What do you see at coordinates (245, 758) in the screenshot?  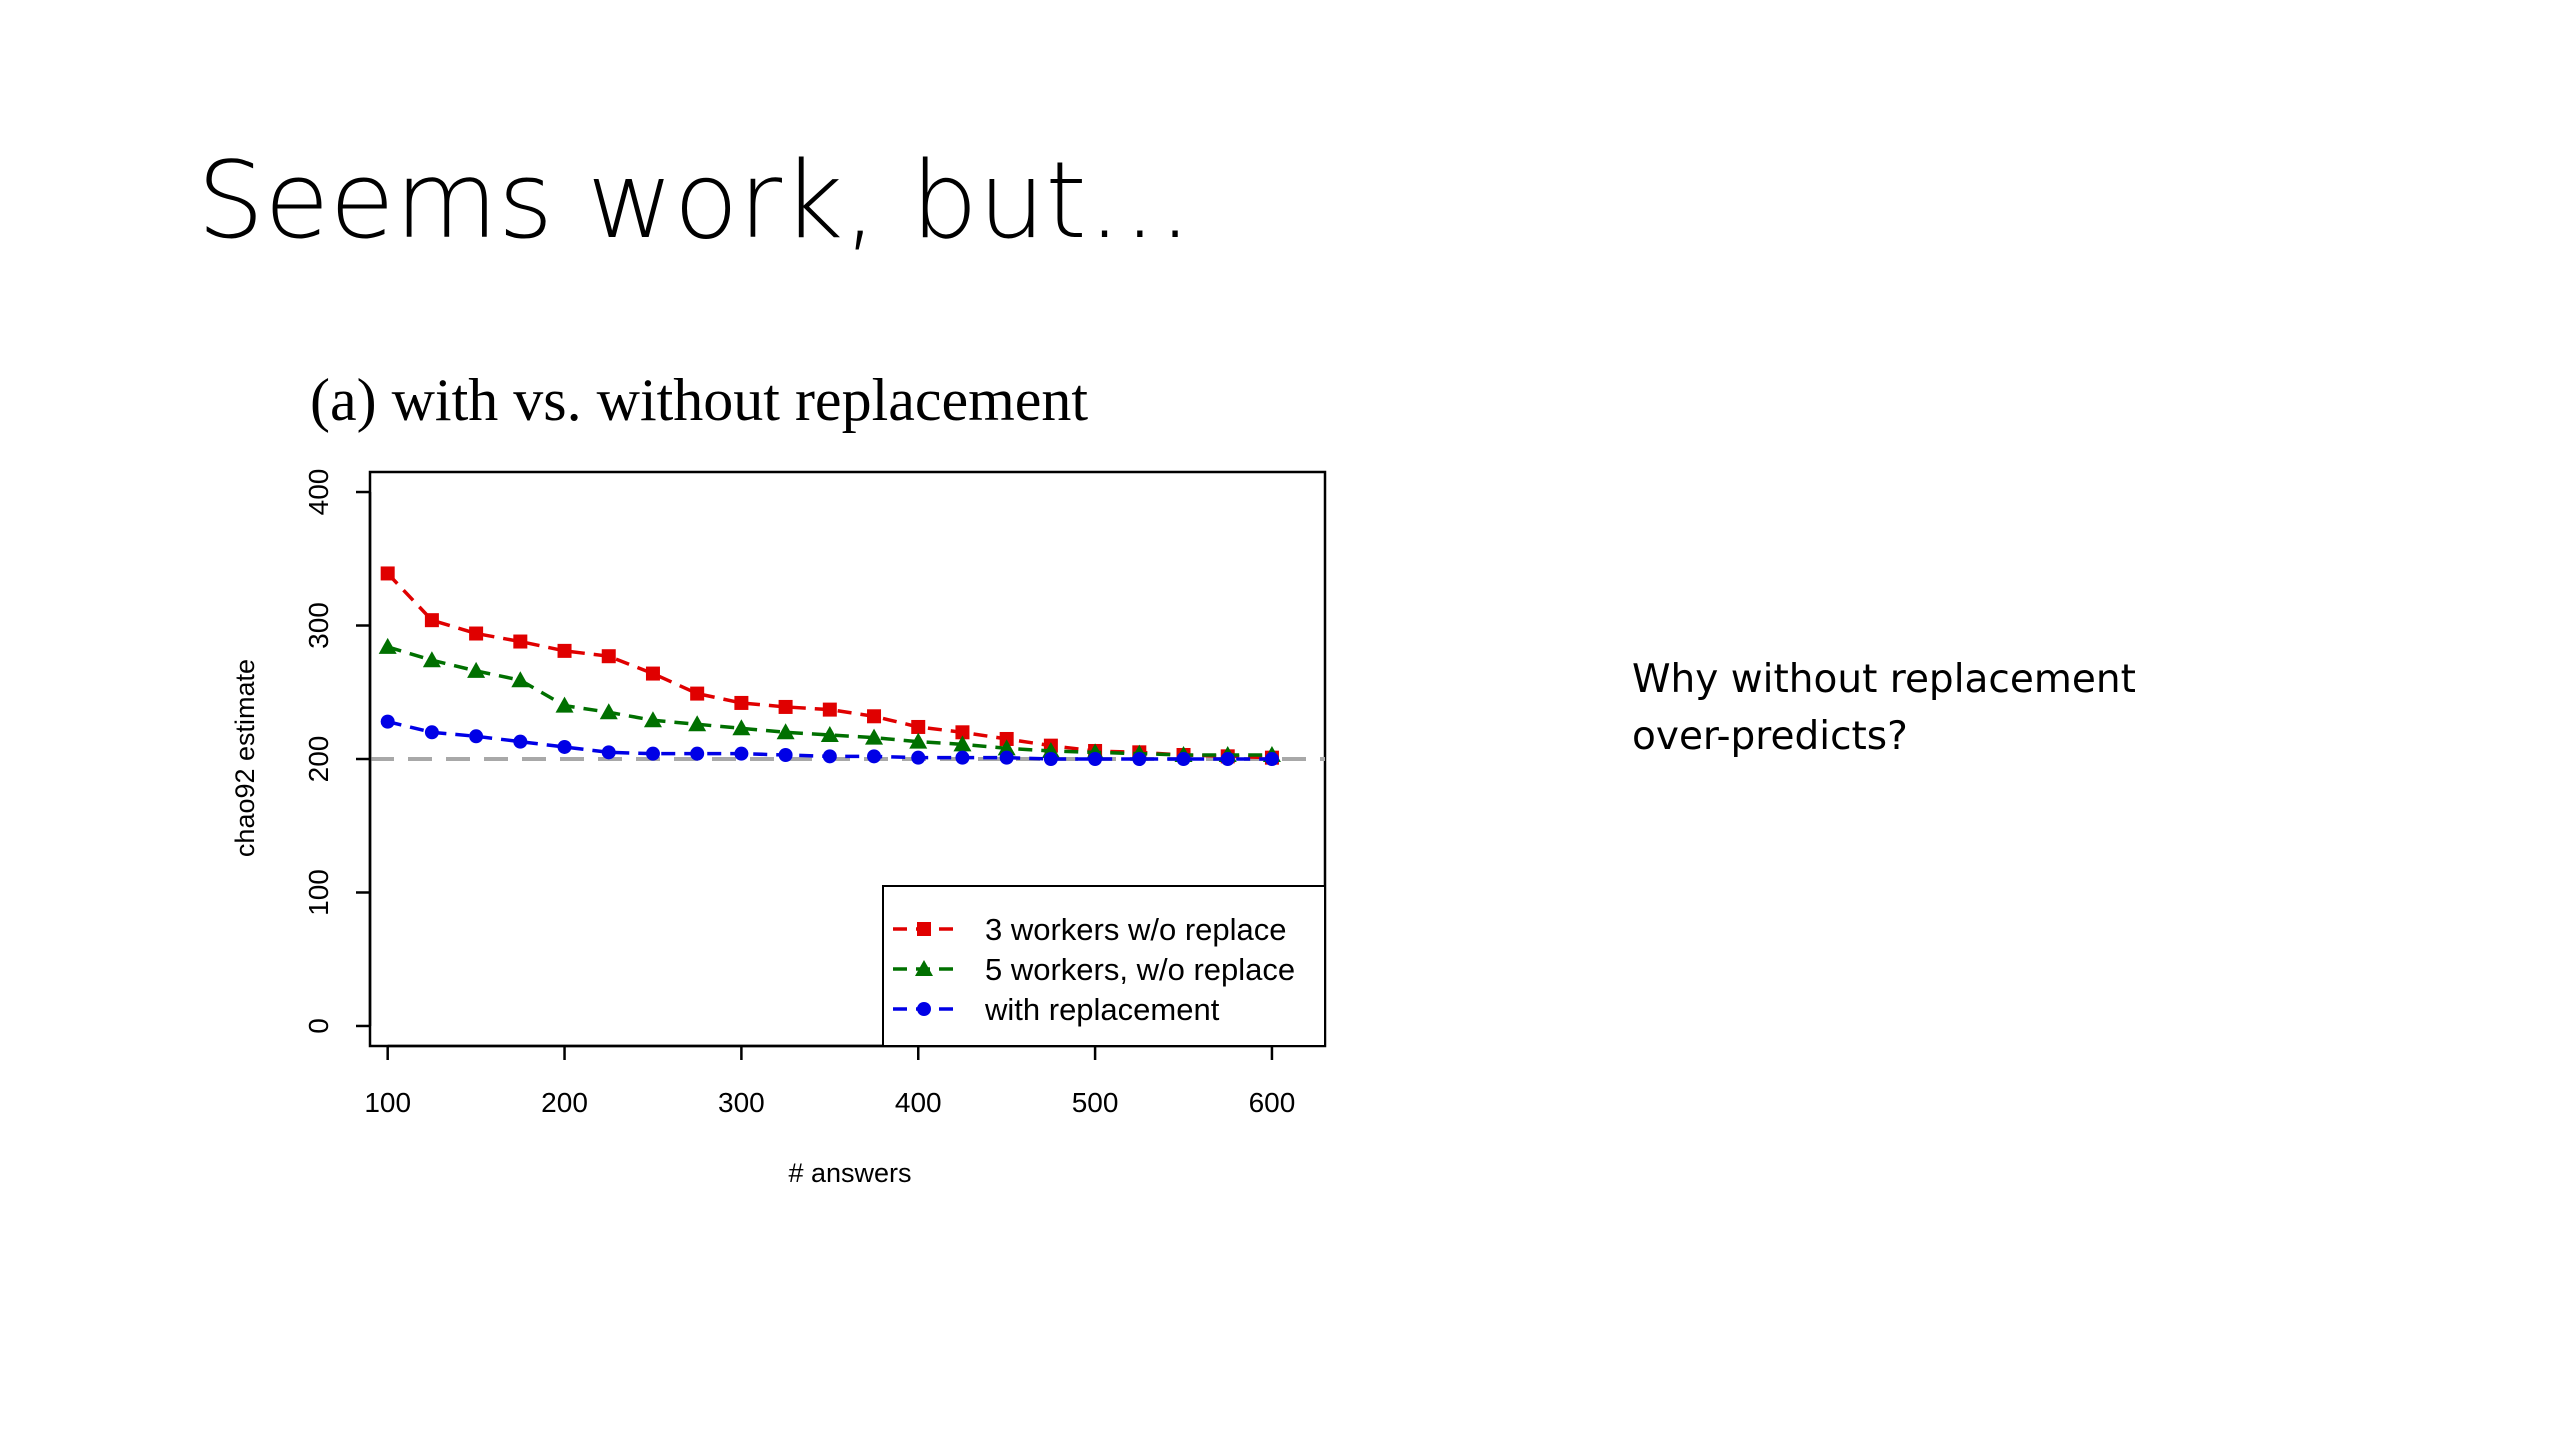 I see `y-axis-label: chao92 estimate` at bounding box center [245, 758].